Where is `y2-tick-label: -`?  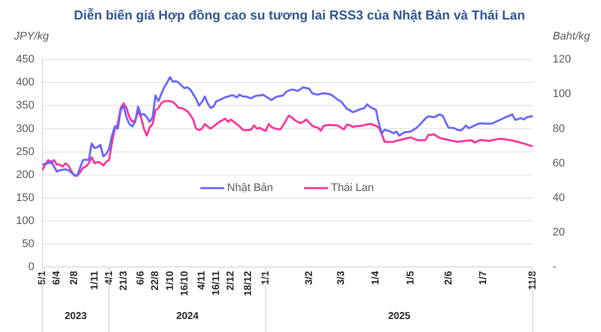 y2-tick-label: - is located at coordinates (554, 267).